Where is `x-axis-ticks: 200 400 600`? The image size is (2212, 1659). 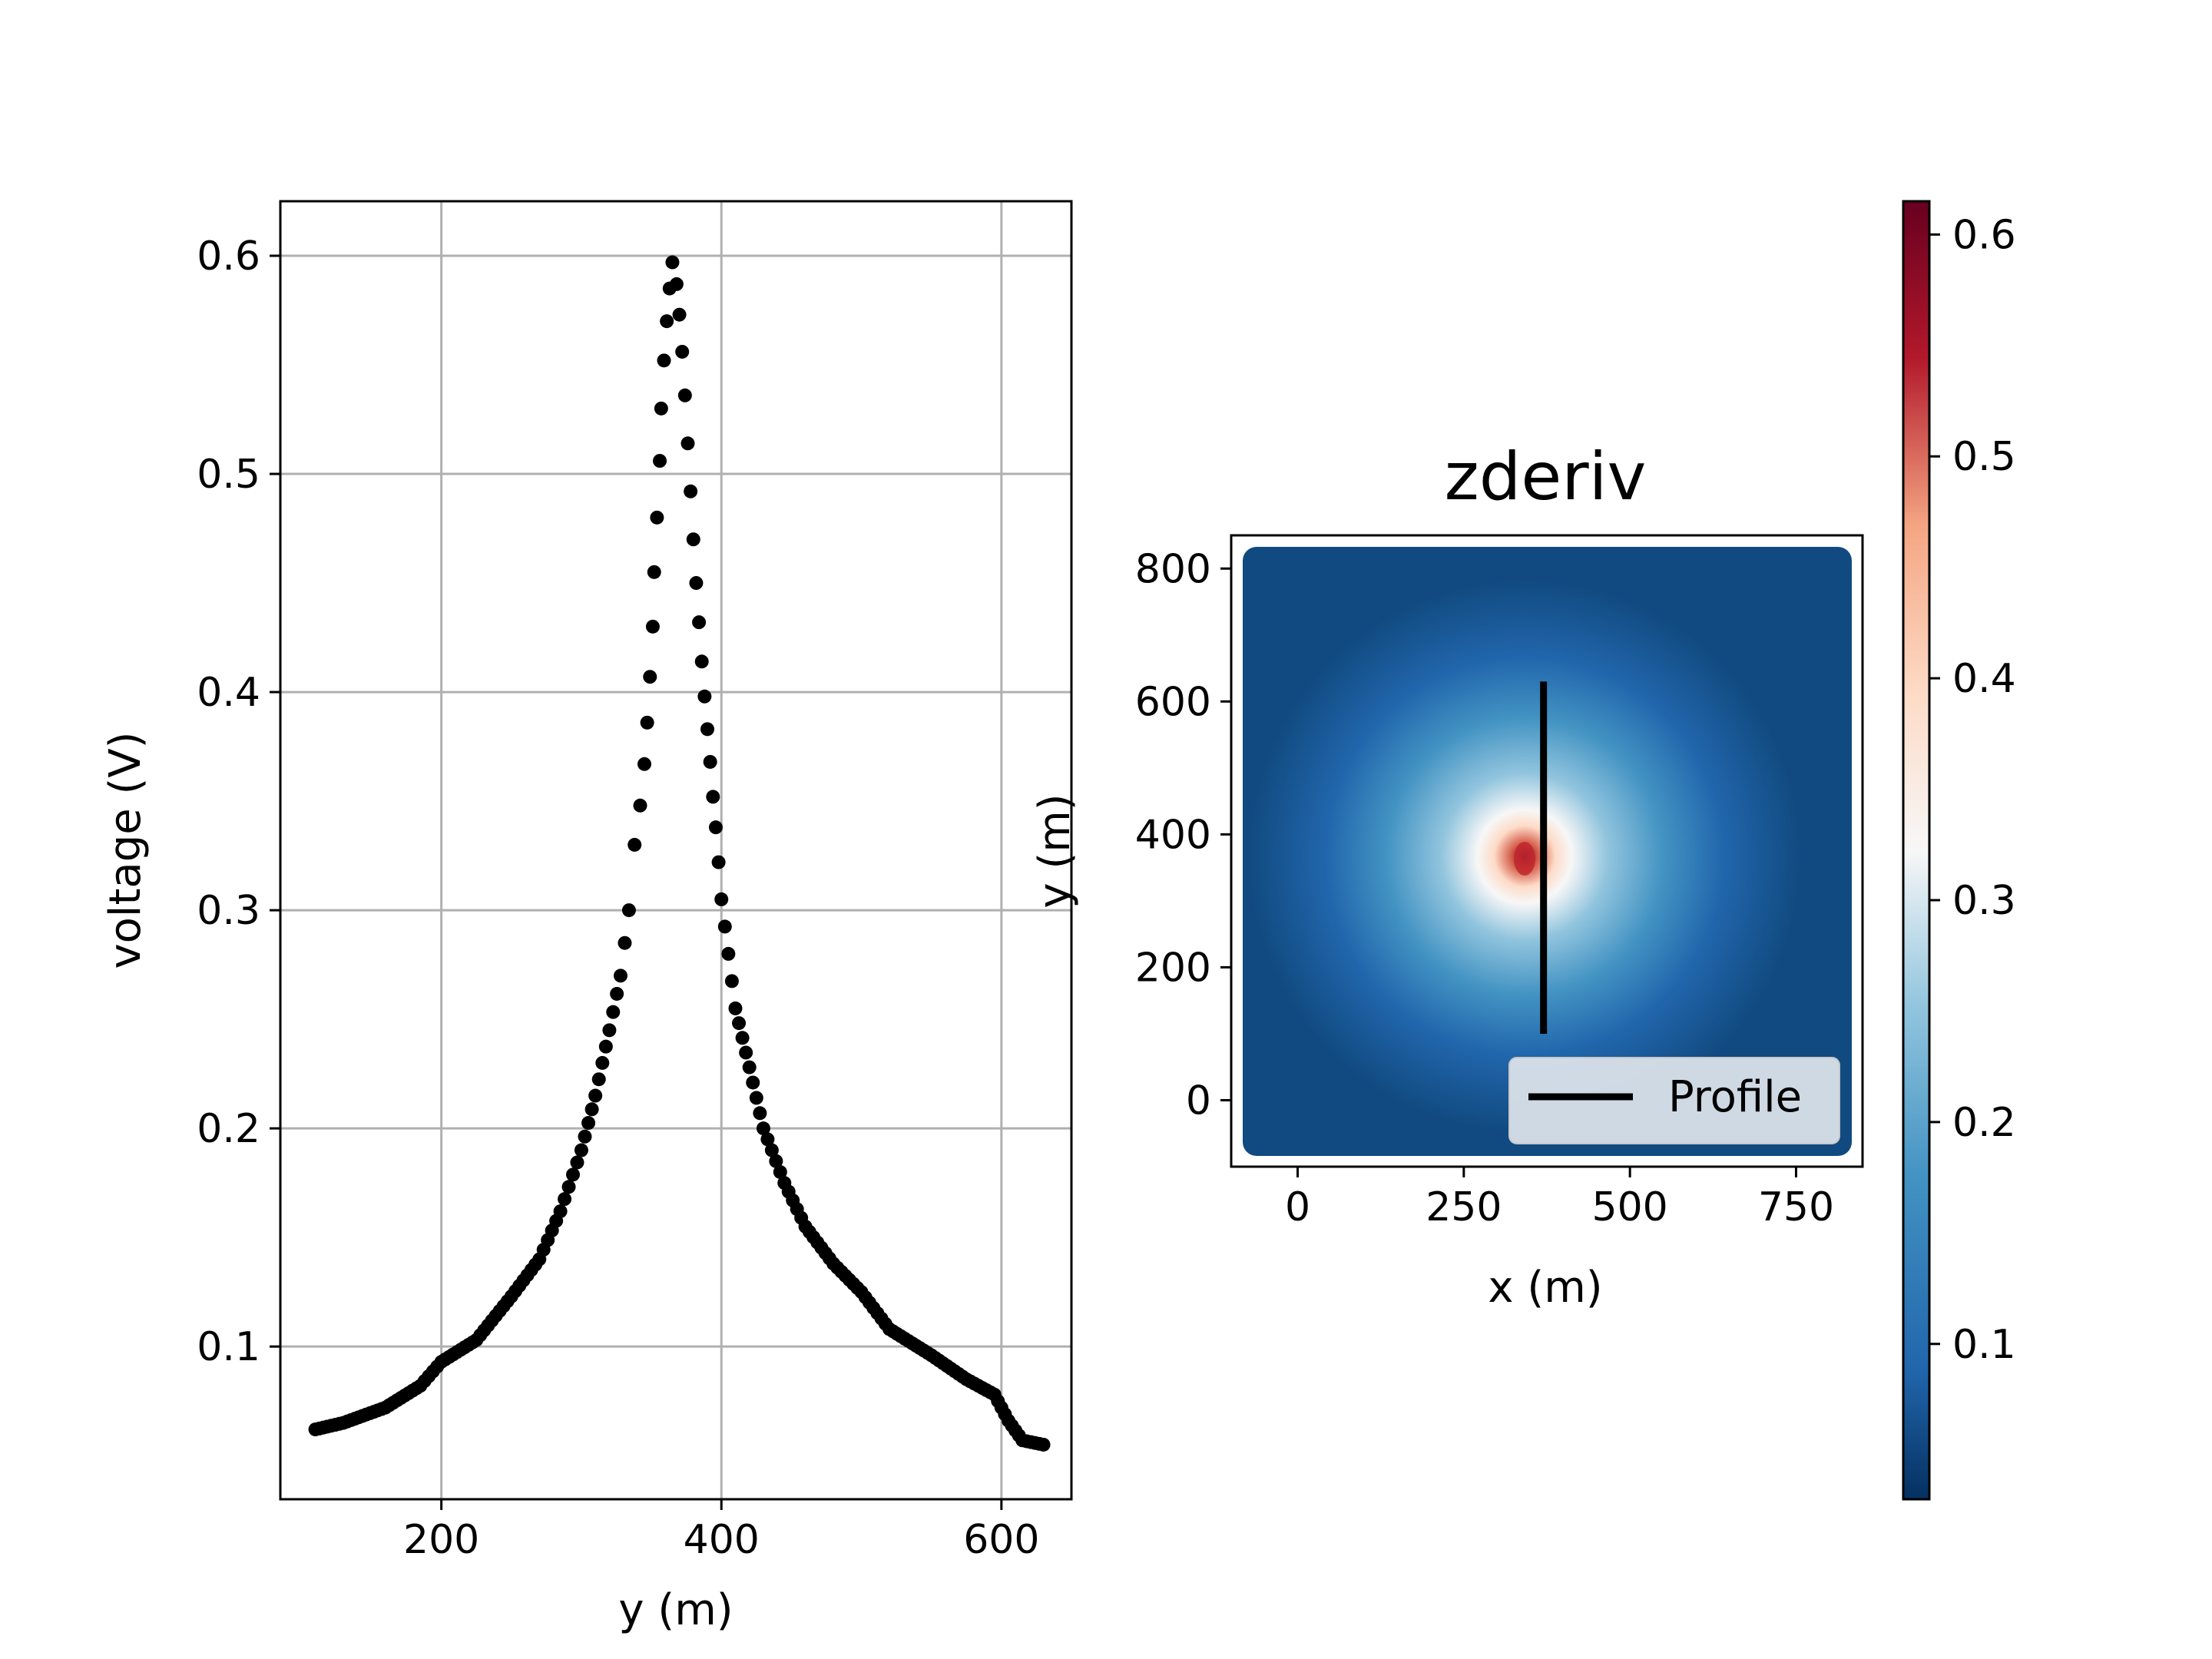
x-axis-ticks: 200 400 600 is located at coordinates (721, 1531).